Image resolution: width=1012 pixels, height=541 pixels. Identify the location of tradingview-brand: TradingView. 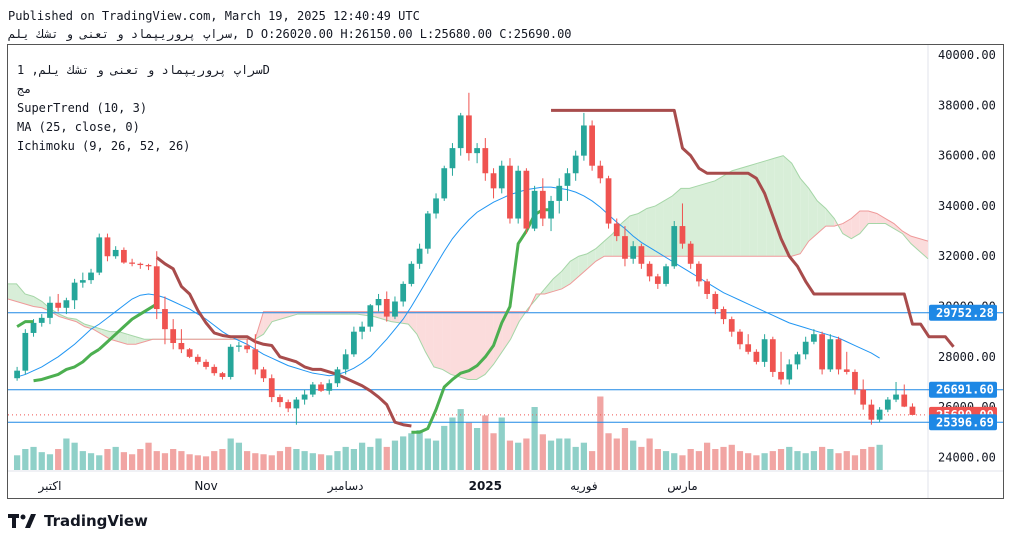
(96, 521).